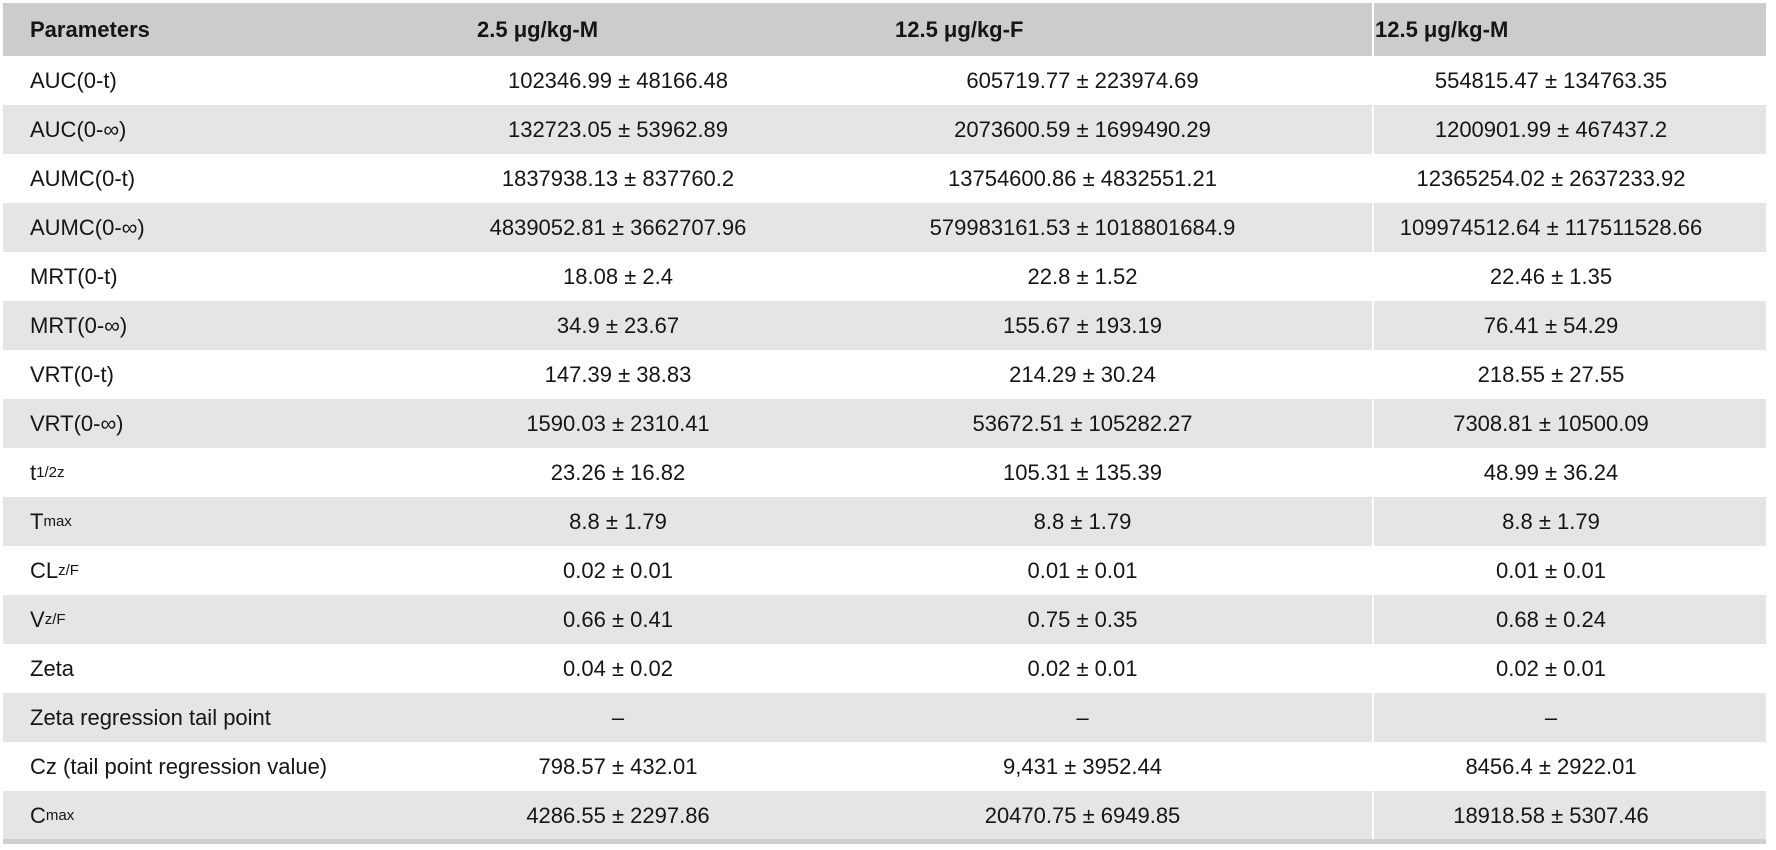  What do you see at coordinates (223, 374) in the screenshot?
I see `parameter-name: VRT(0-t)` at bounding box center [223, 374].